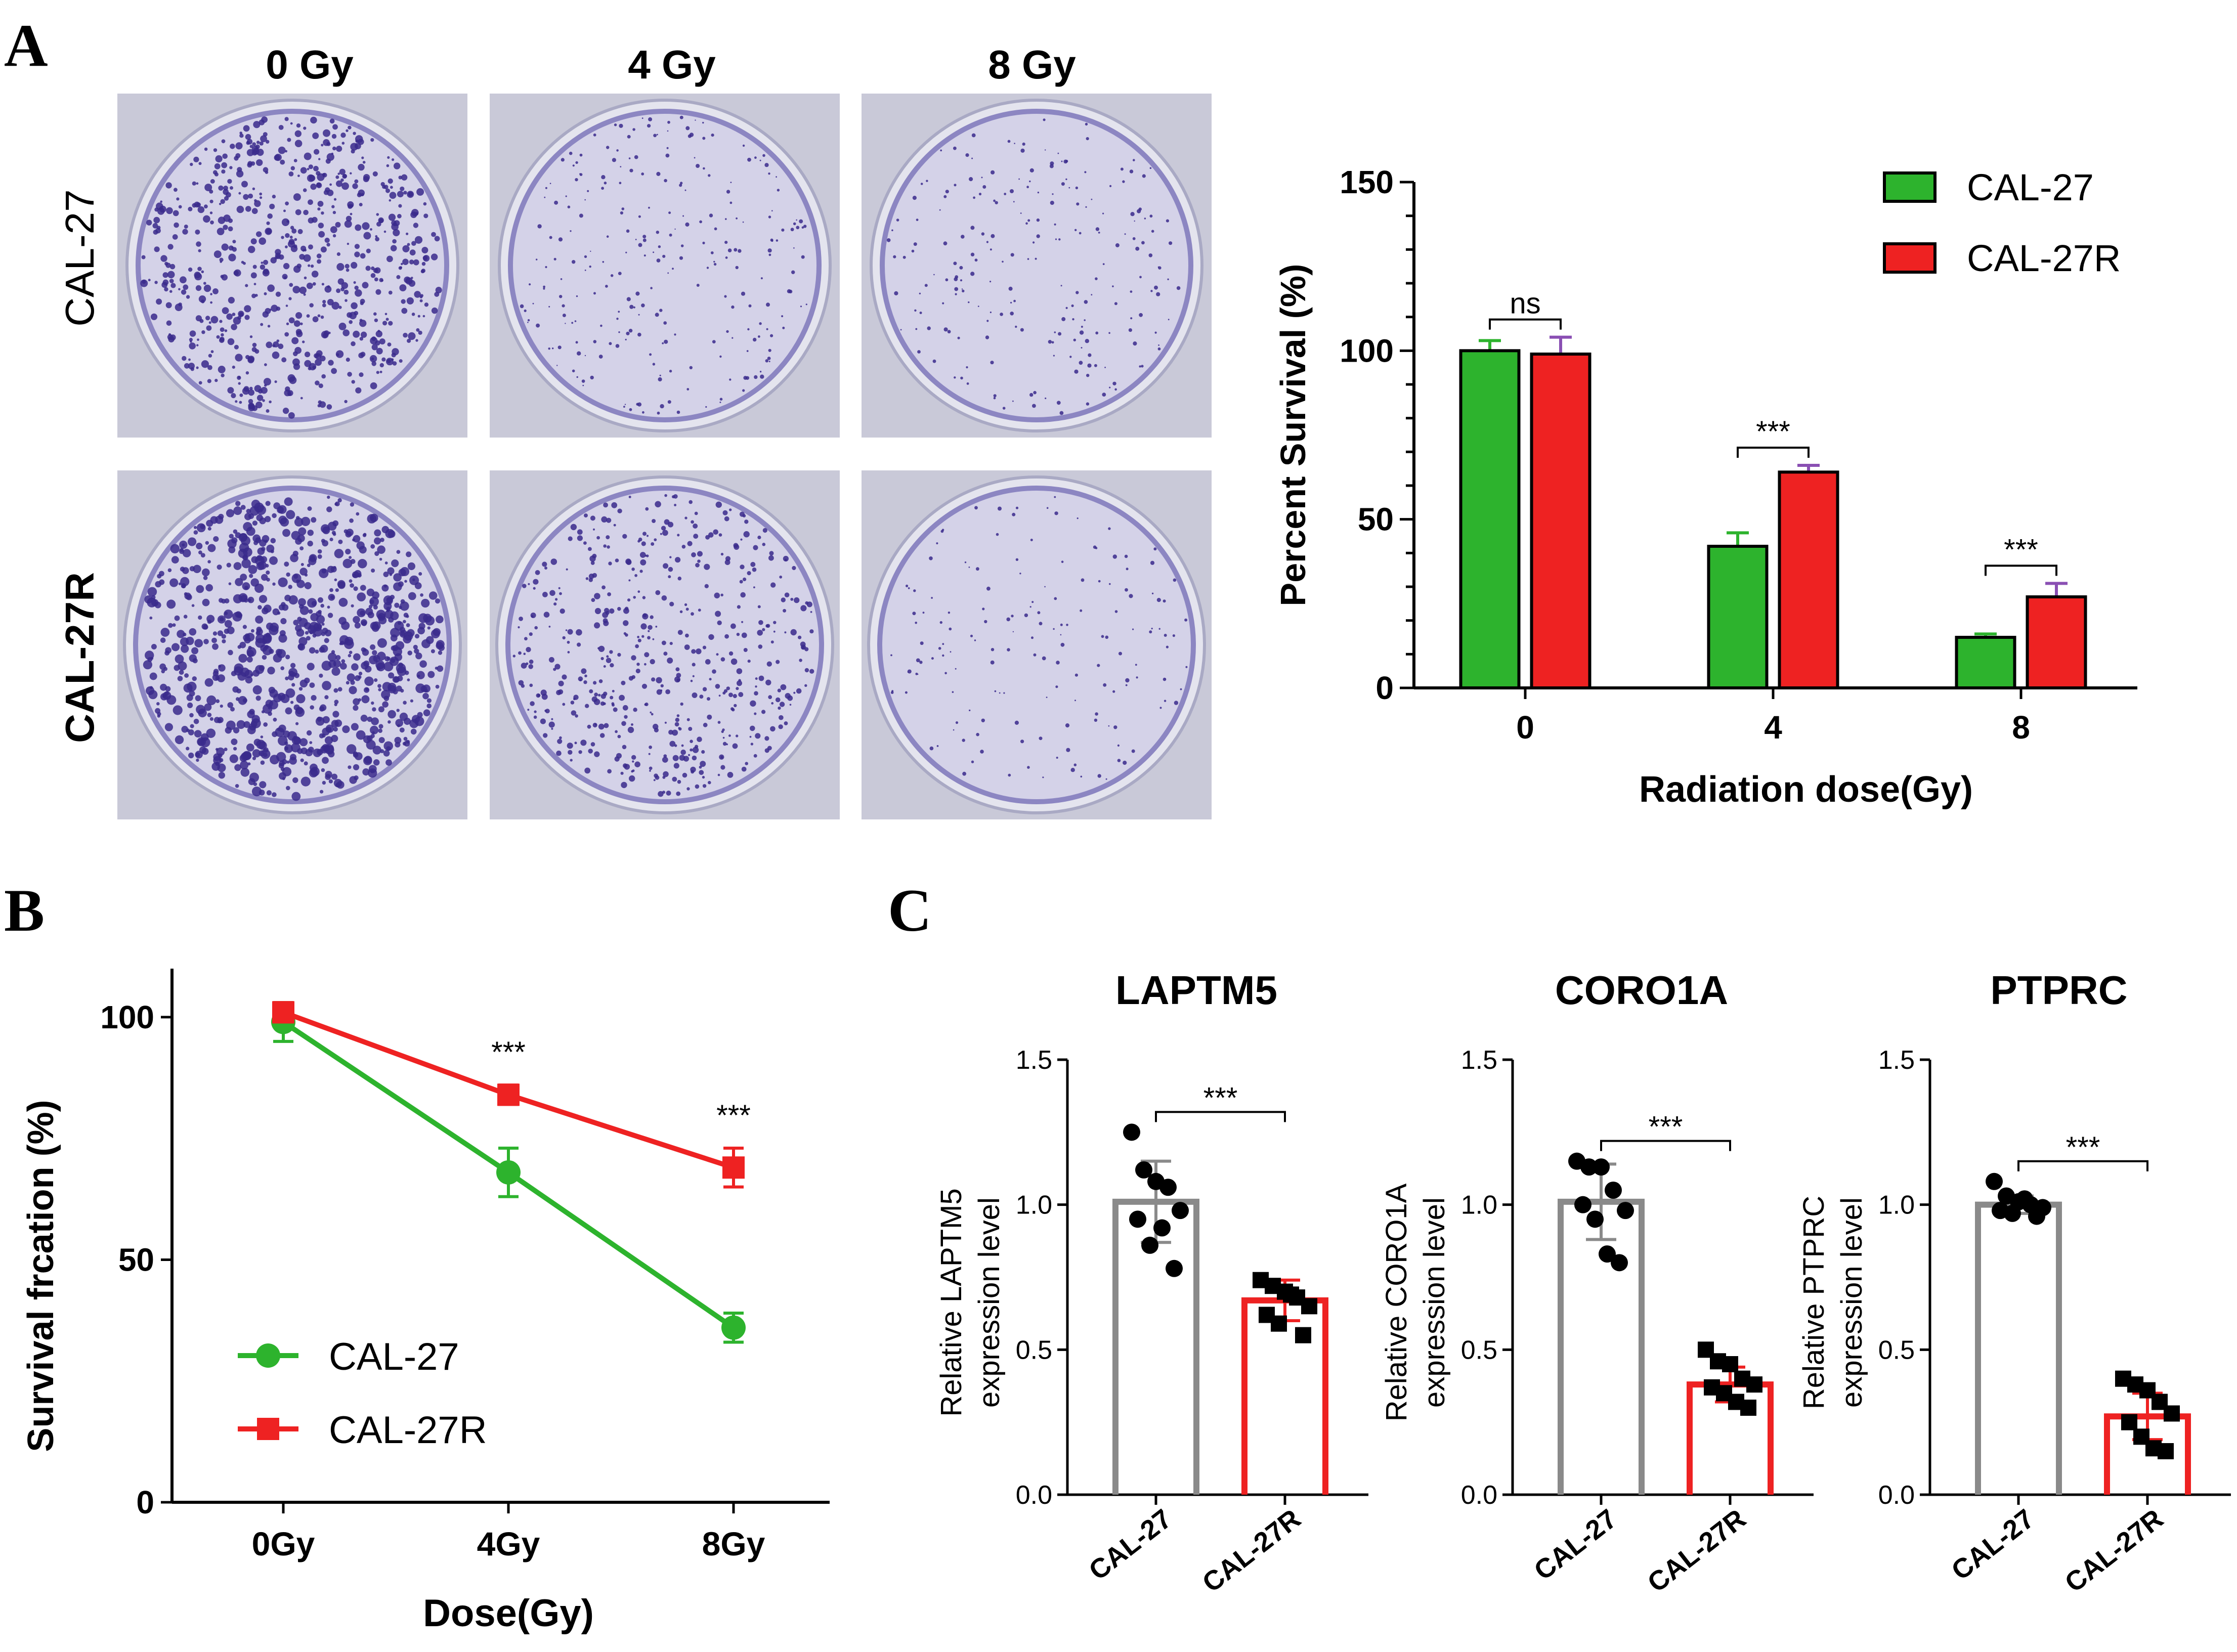 Image resolution: width=2237 pixels, height=1652 pixels. I want to click on chart-c-coro1a-bar, so click(1601, 1346).